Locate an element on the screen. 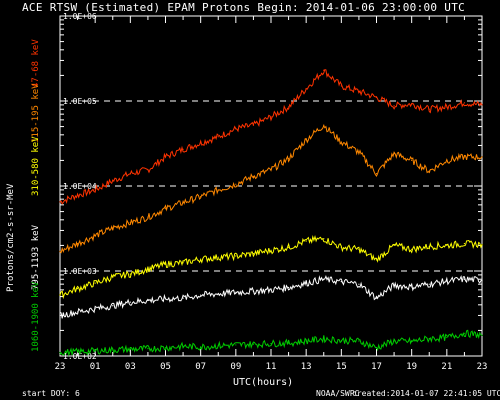  x-tick-label-0: 23 is located at coordinates (60, 367).